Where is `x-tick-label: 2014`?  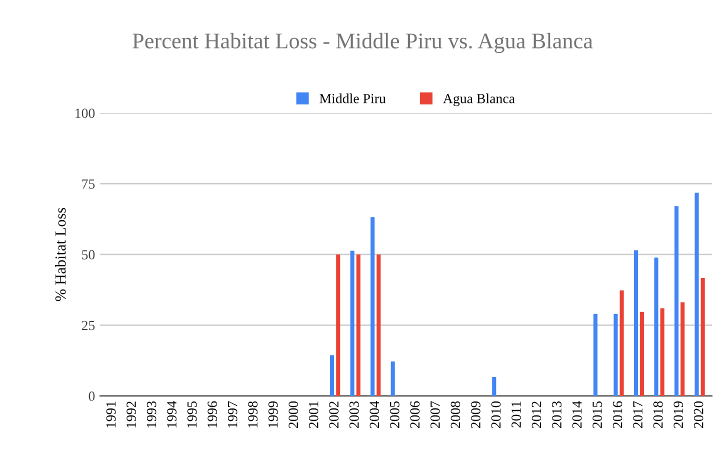
x-tick-label: 2014 is located at coordinates (577, 414).